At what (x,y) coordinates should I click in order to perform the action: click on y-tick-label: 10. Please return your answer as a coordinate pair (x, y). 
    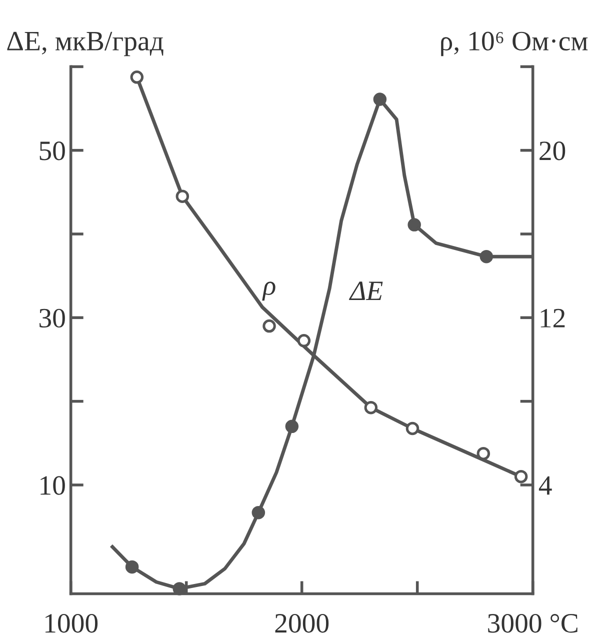
    Looking at the image, I should click on (52, 485).